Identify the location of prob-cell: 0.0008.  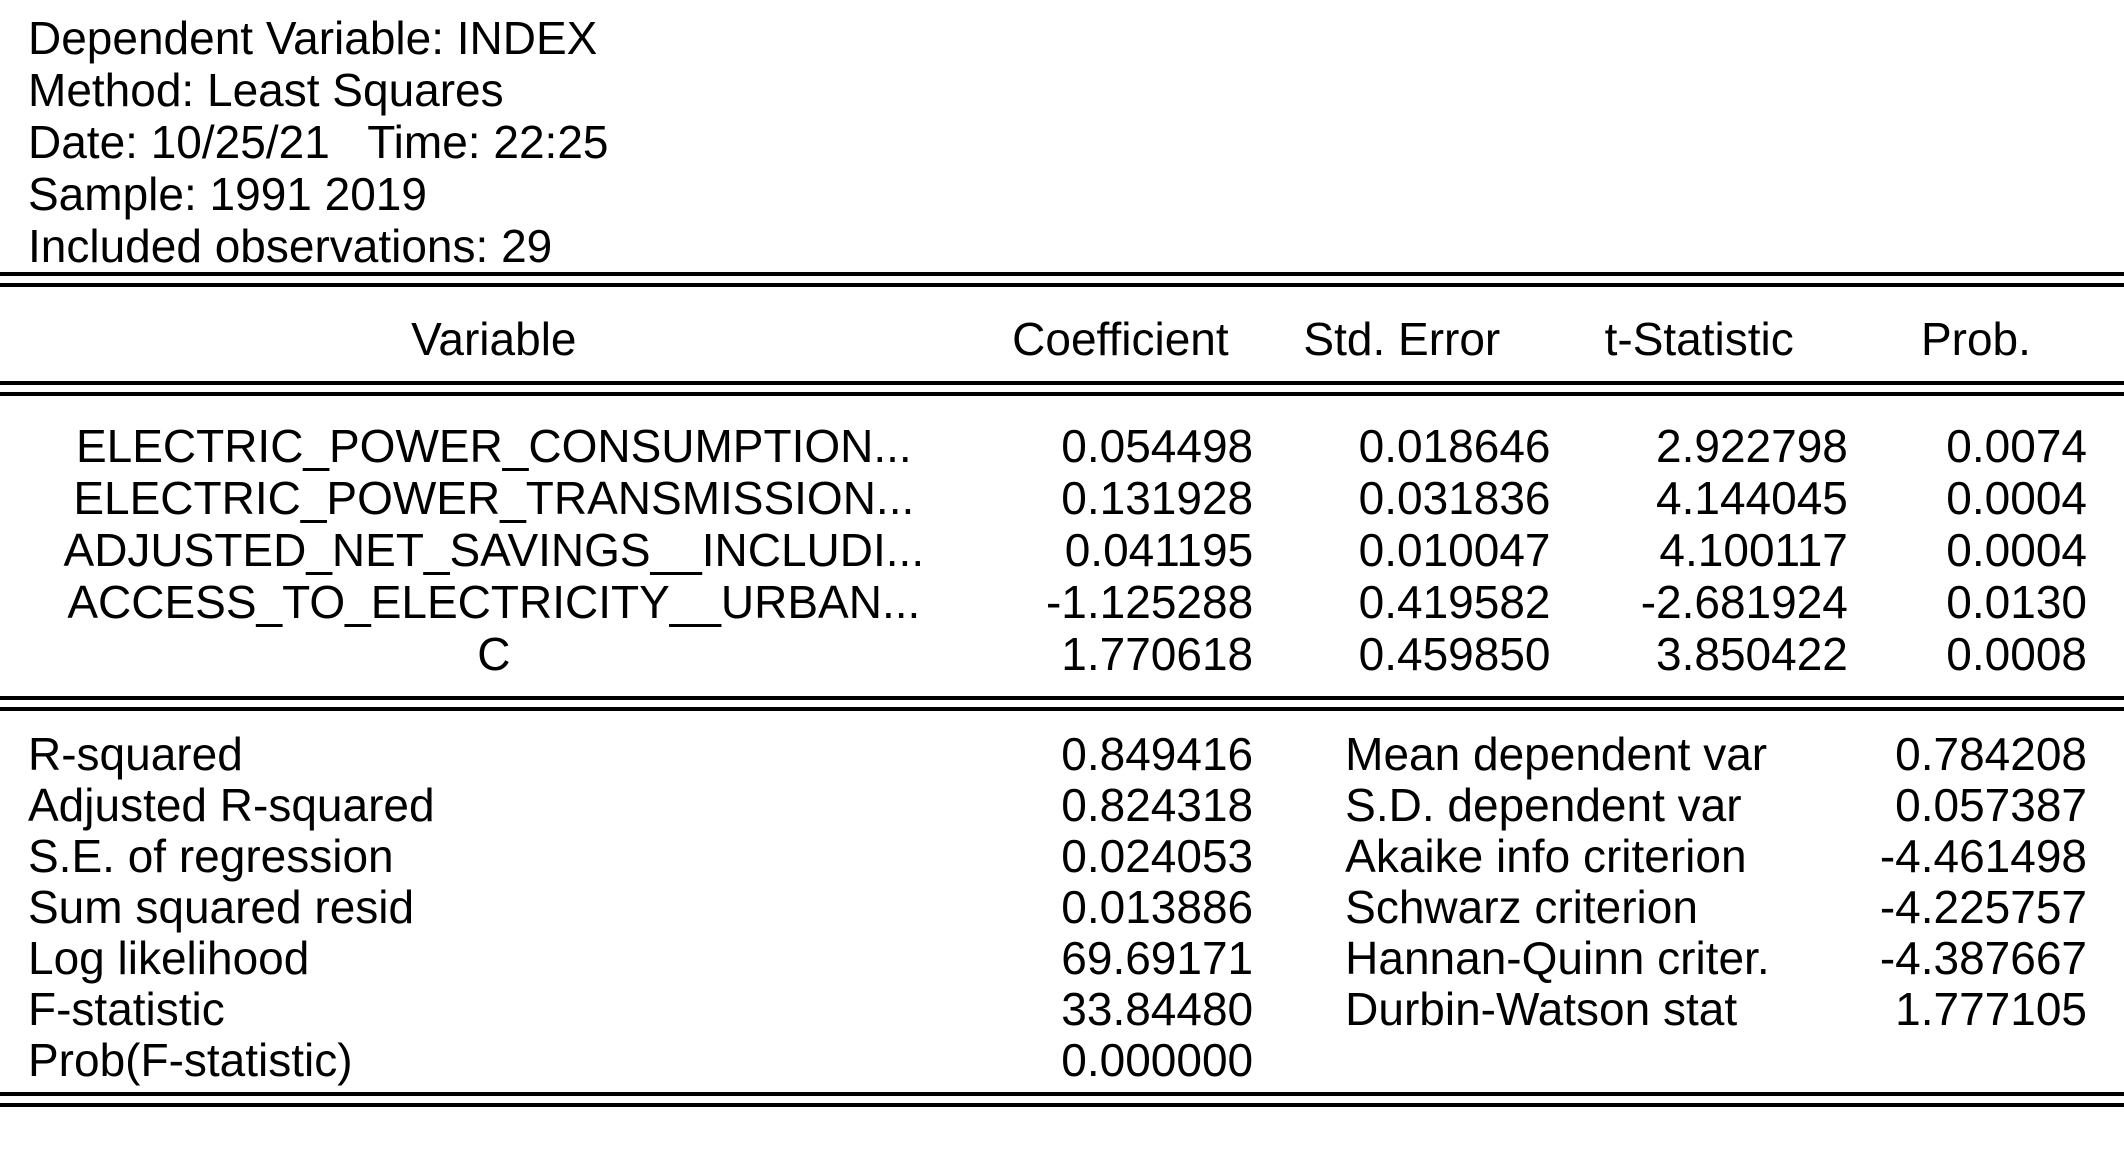
(2016, 654).